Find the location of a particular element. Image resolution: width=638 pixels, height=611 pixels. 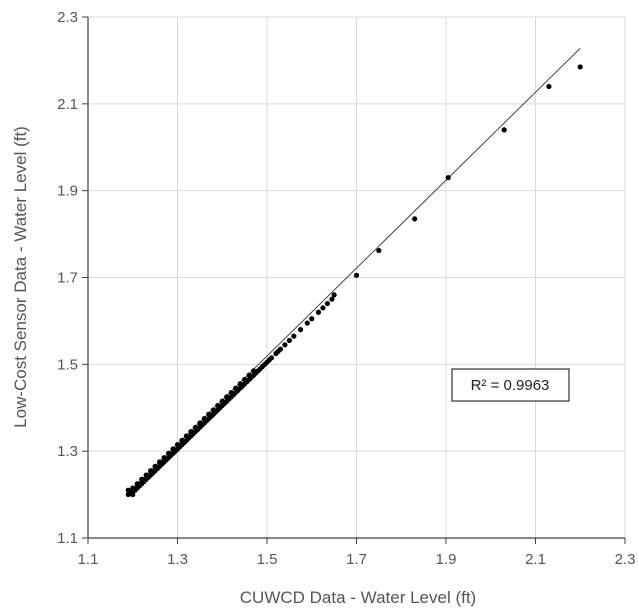

x-tick-label: 1.7 is located at coordinates (356, 559).